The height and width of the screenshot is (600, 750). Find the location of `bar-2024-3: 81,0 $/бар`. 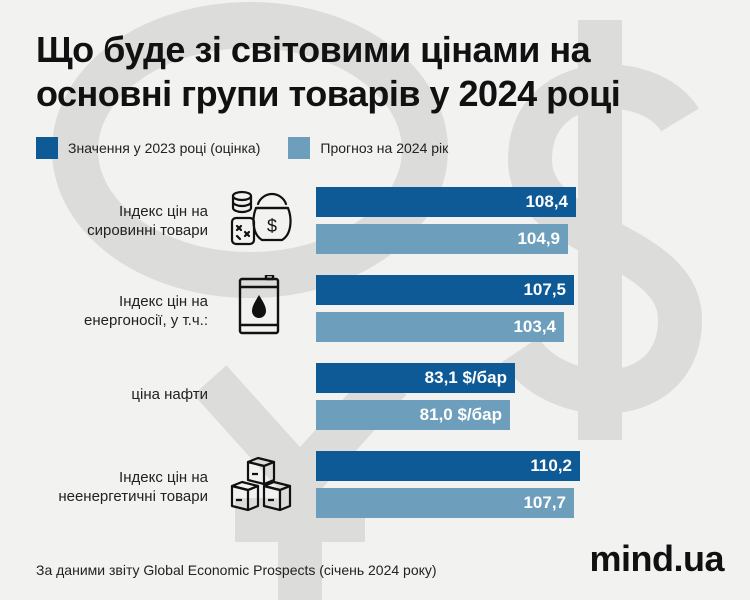

bar-2024-3: 81,0 $/бар is located at coordinates (413, 415).